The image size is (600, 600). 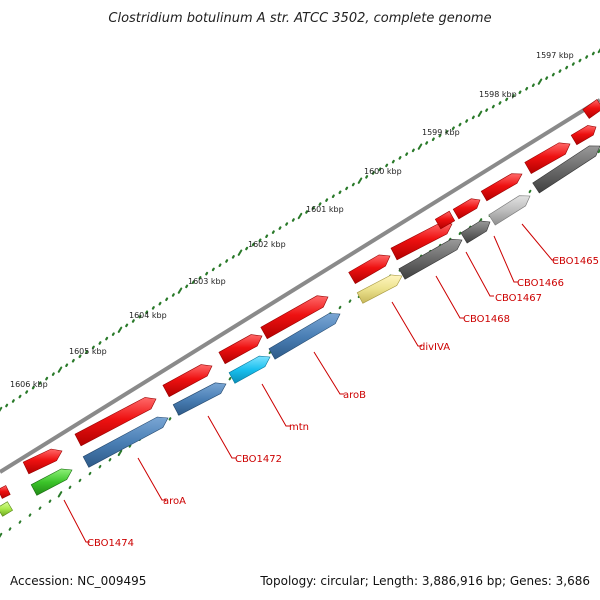 What do you see at coordinates (174, 501) in the screenshot?
I see `gene-label: aroA` at bounding box center [174, 501].